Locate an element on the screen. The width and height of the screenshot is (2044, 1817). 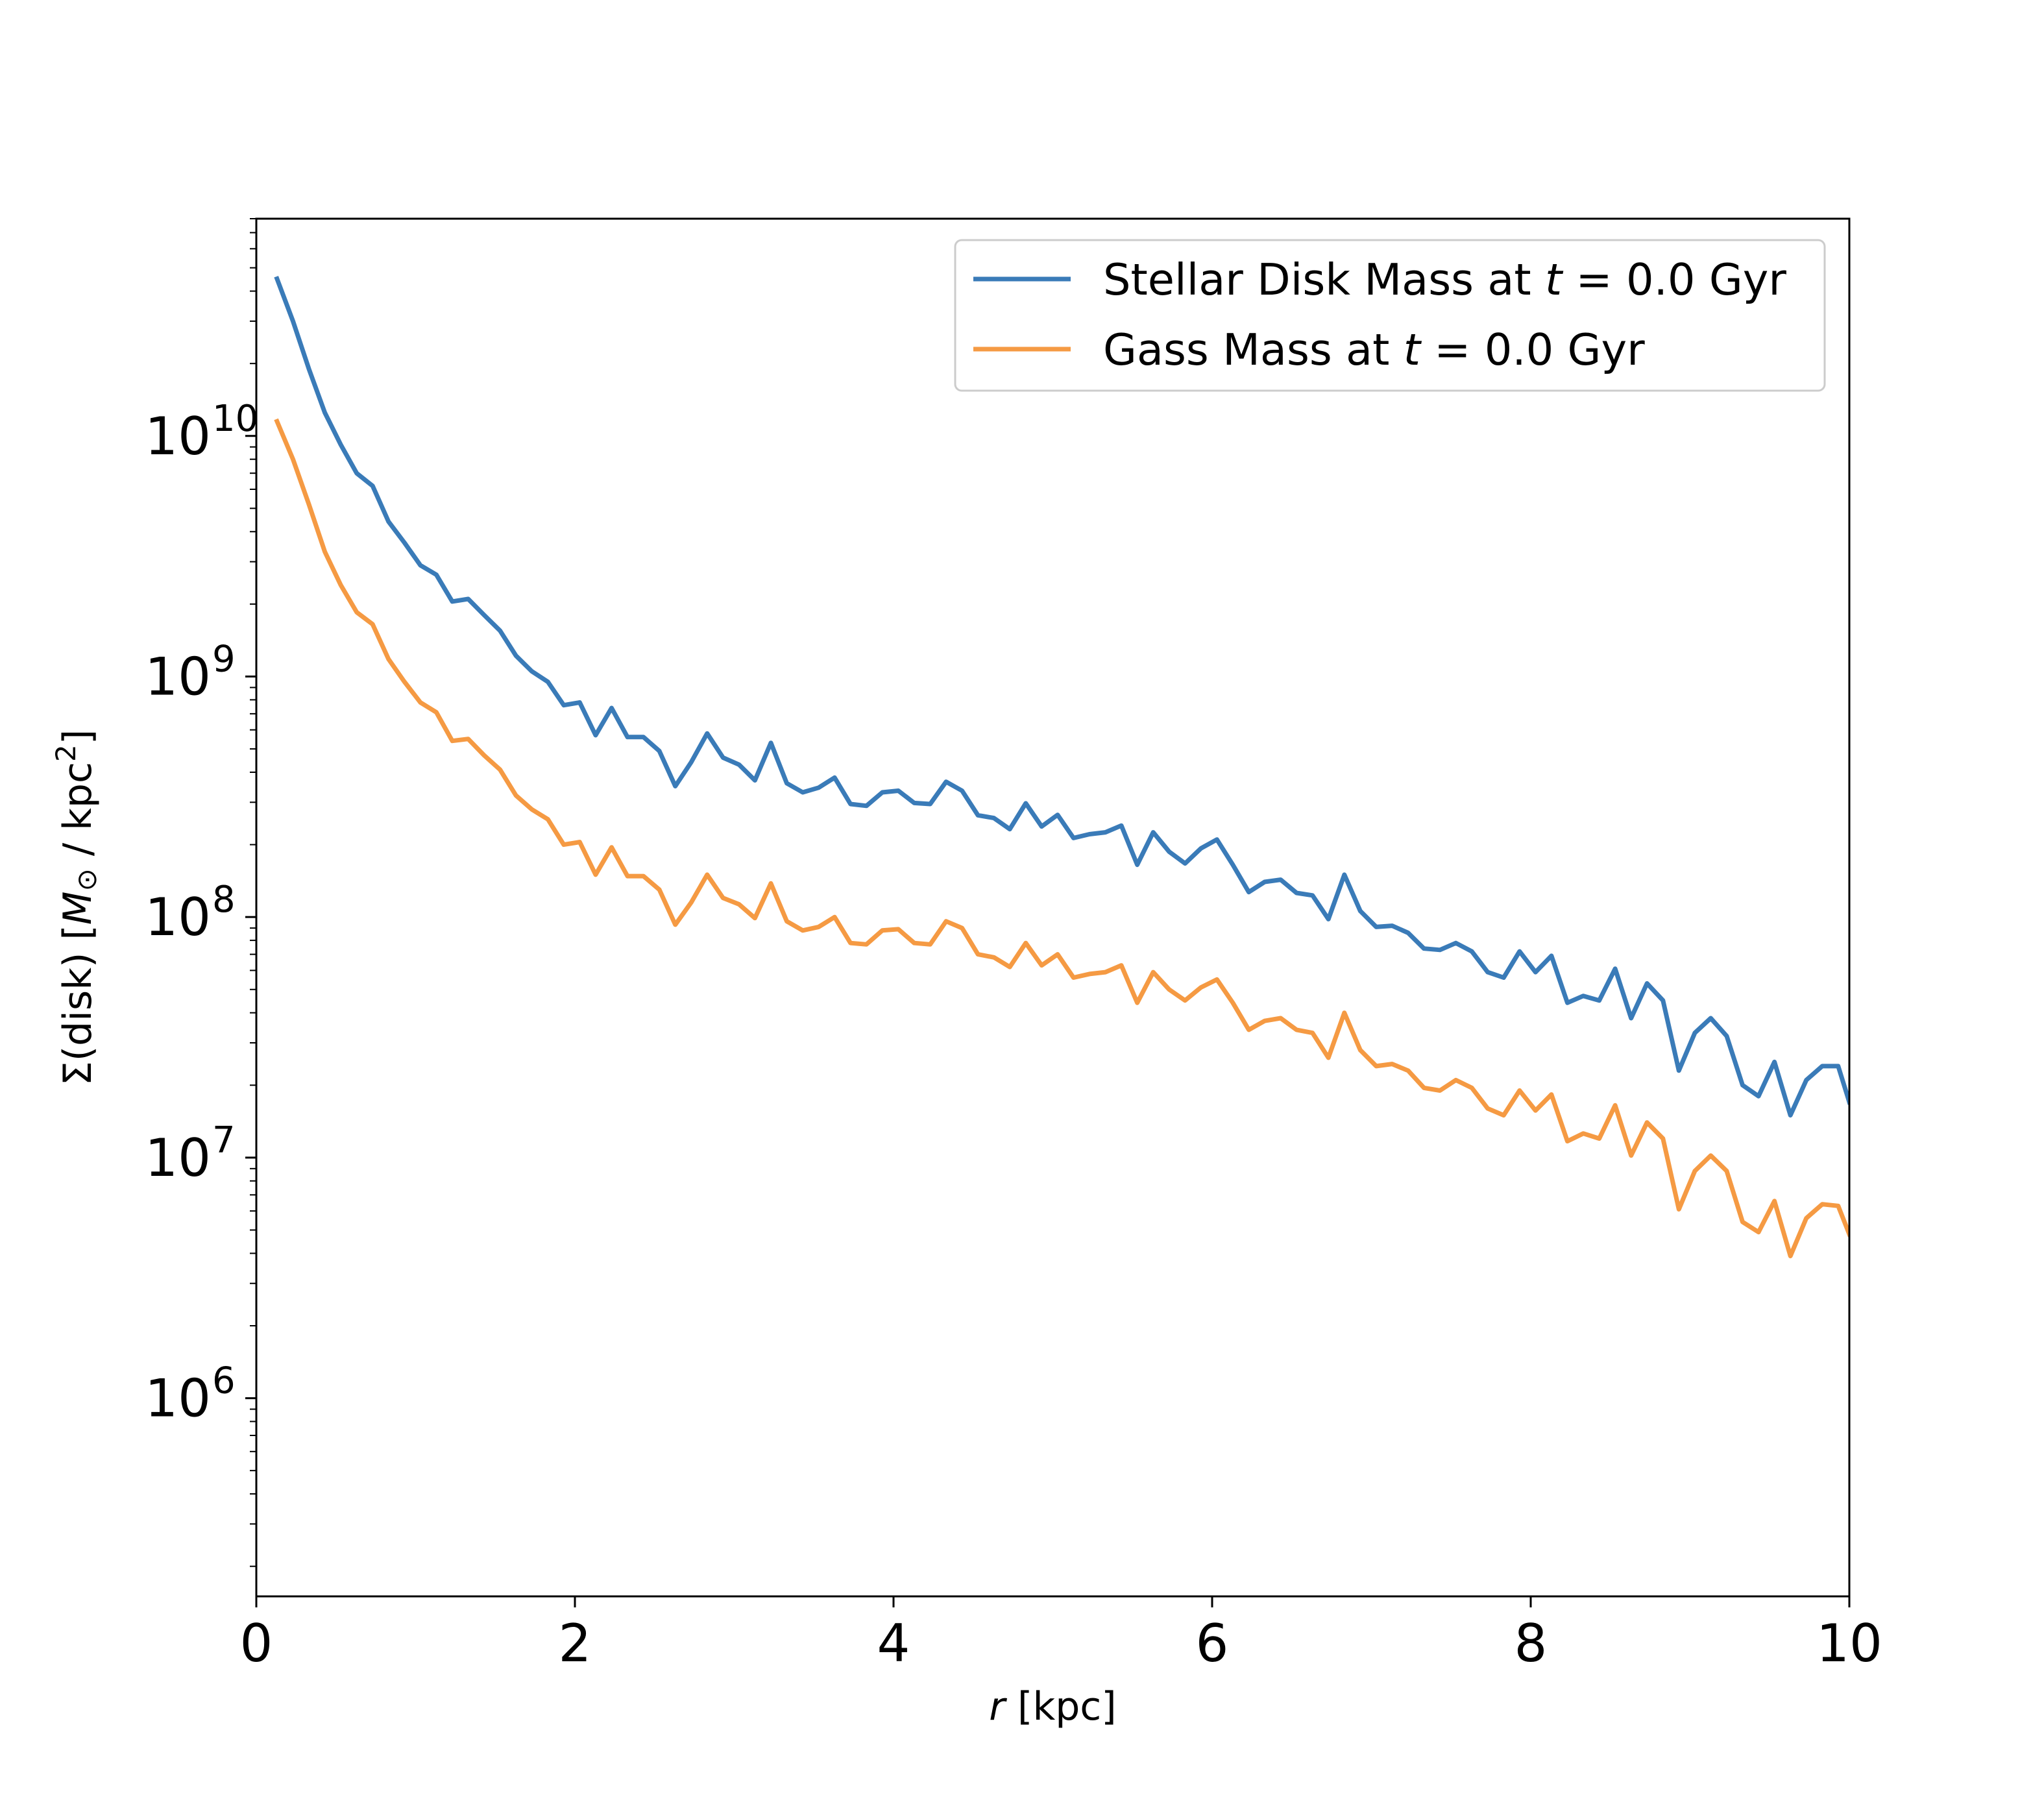
x-tick-label-5: 10 is located at coordinates (1849, 1643).